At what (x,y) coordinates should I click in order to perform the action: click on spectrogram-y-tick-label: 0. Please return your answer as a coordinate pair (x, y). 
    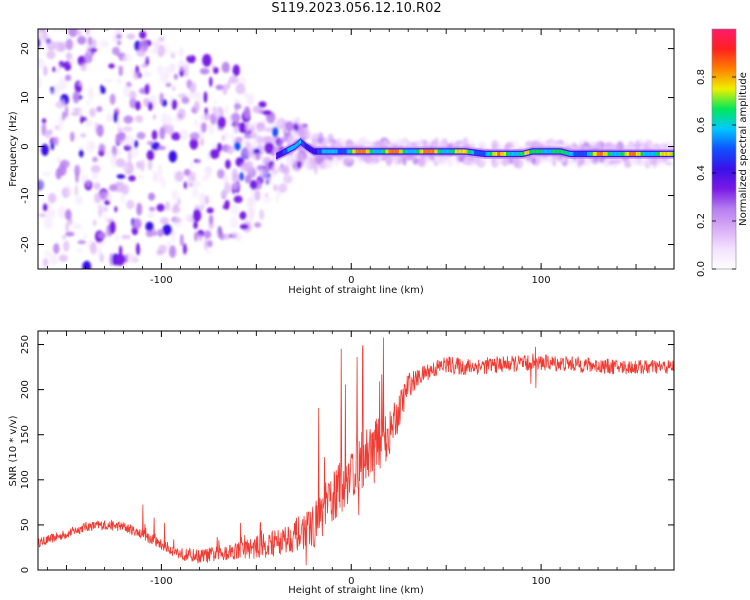
    Looking at the image, I should click on (25, 146).